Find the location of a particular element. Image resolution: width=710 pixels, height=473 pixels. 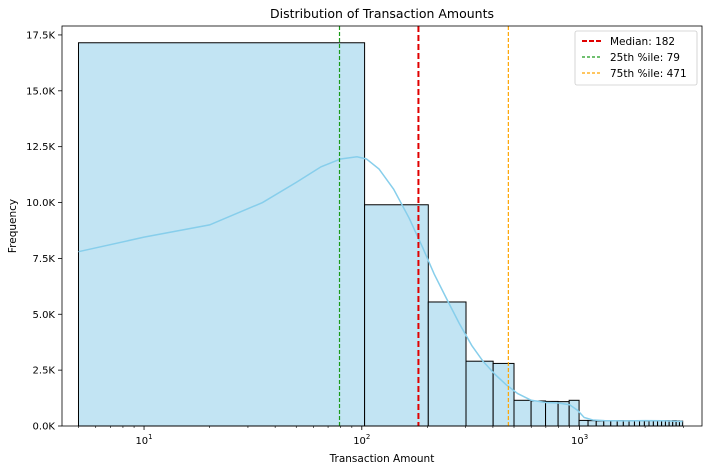

y-tick-label: 12.5K is located at coordinates (40, 147).